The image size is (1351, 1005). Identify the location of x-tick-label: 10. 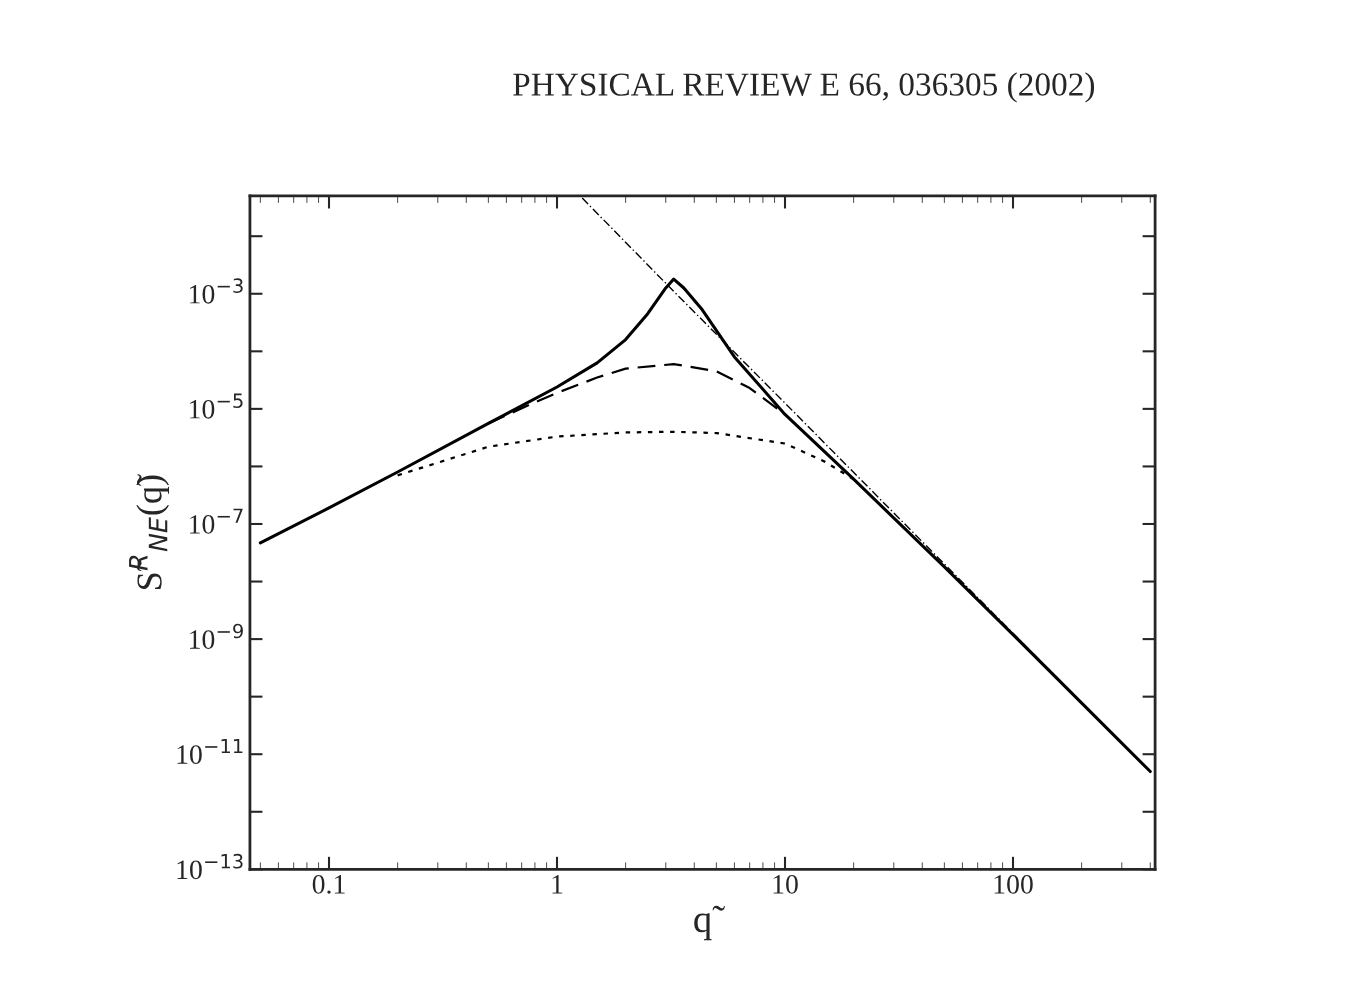
(785, 884).